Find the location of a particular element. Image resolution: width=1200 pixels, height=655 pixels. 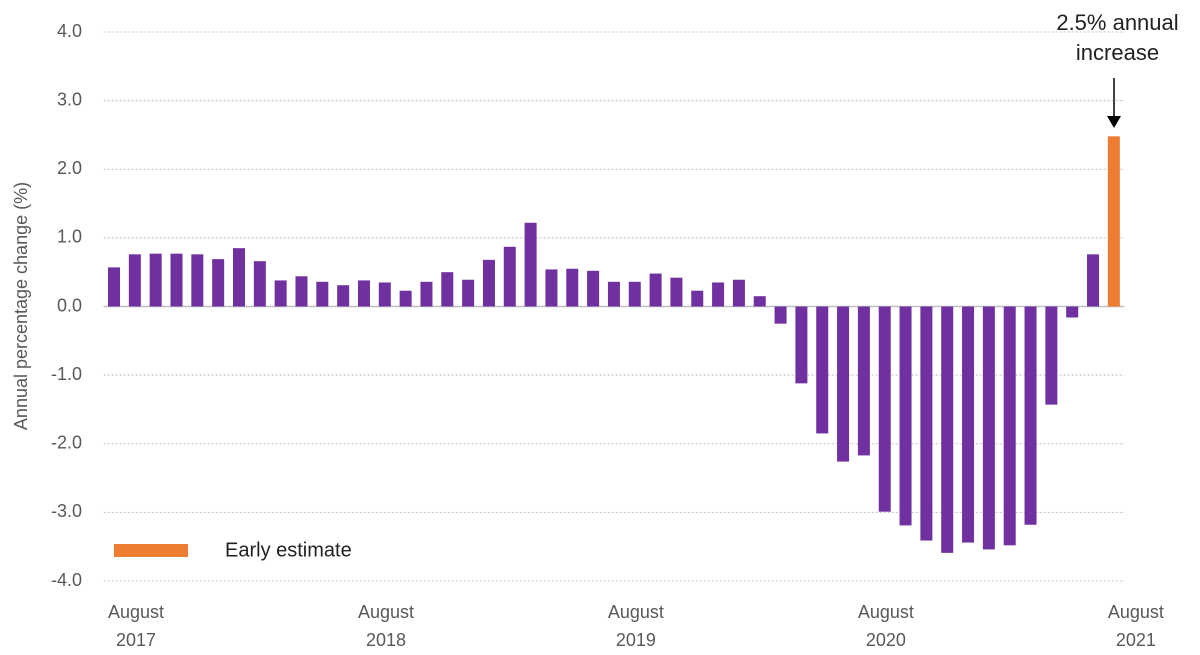

annotation: 2.5% annual increase is located at coordinates (1117, 37).